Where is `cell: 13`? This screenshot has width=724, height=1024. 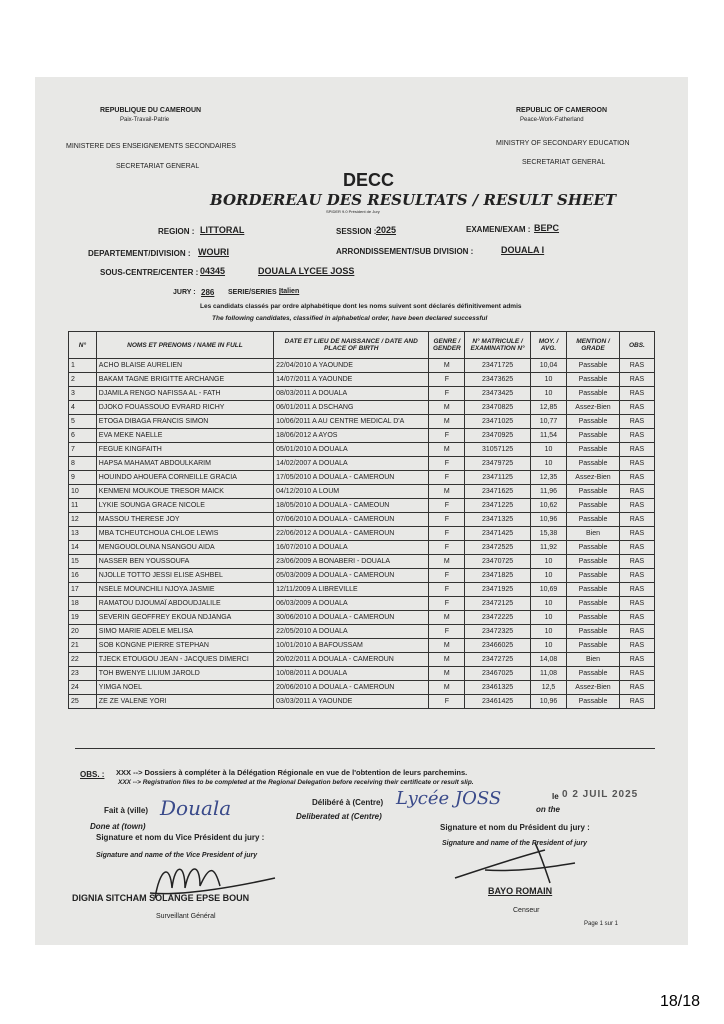 cell: 13 is located at coordinates (82, 533).